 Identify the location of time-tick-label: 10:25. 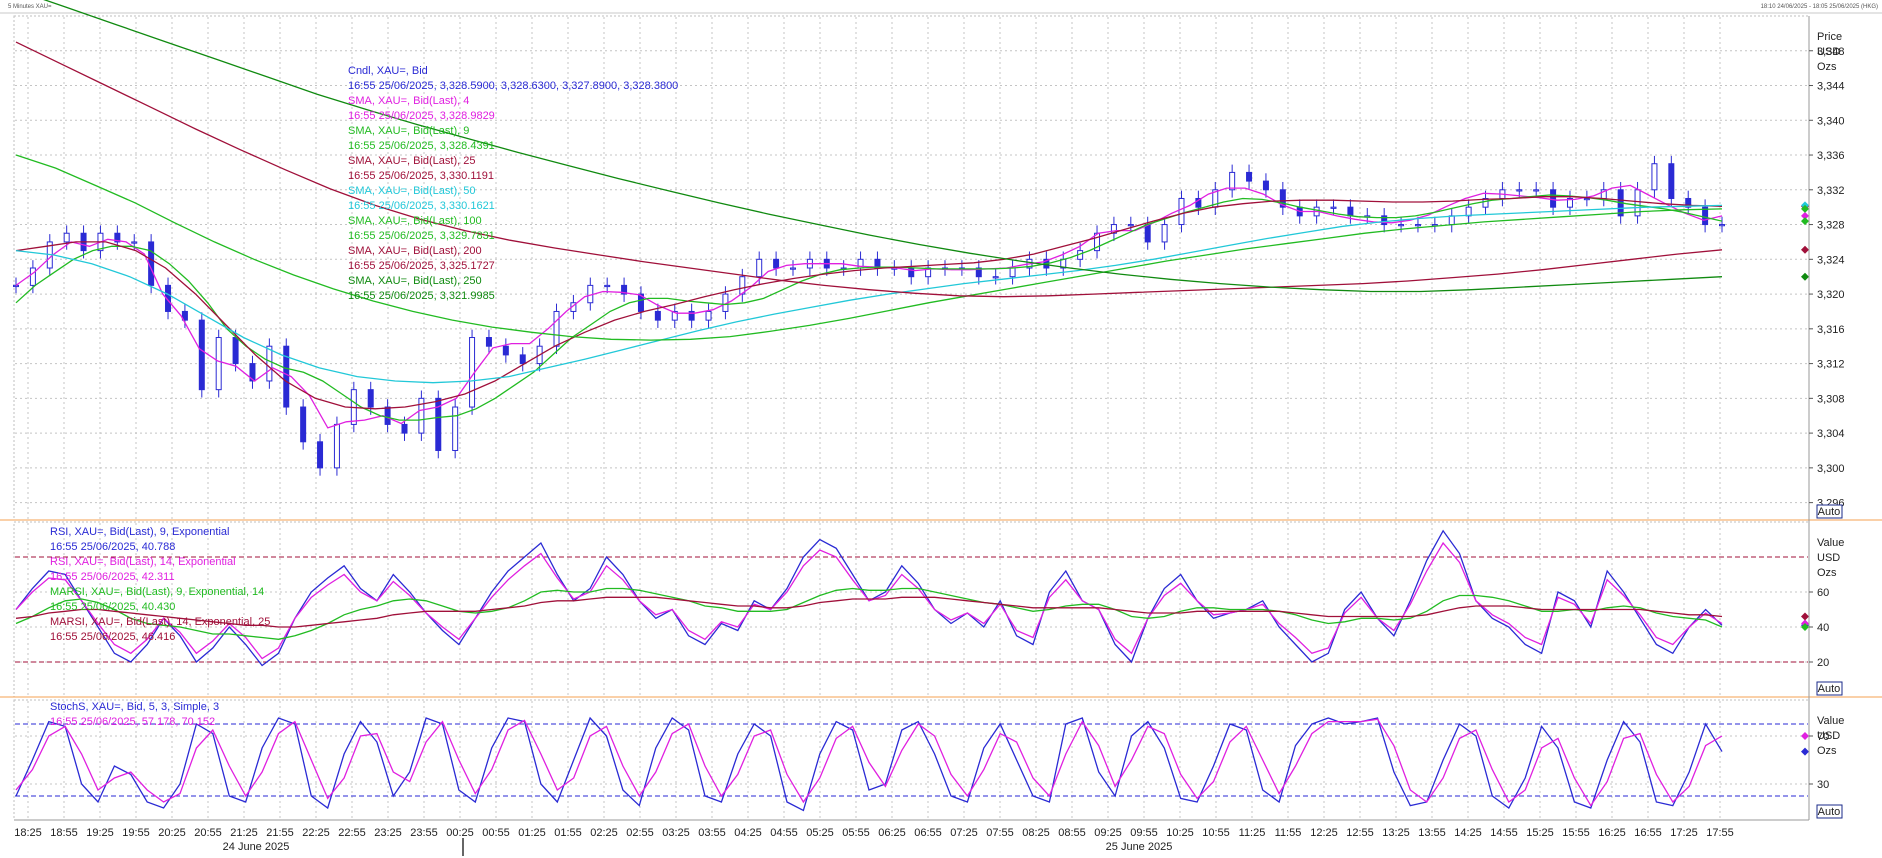
(1180, 833).